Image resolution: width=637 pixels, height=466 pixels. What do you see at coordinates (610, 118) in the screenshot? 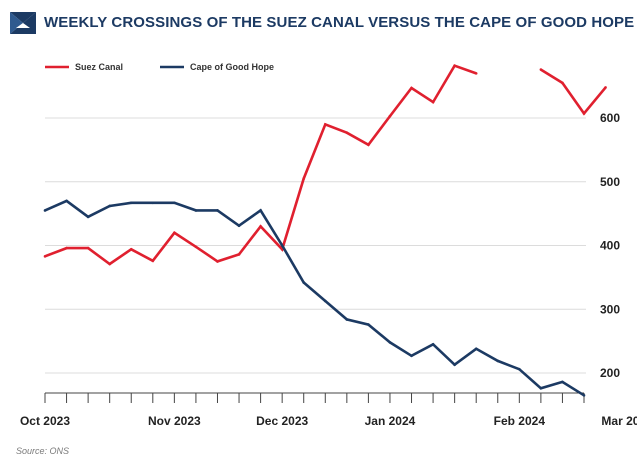
I see `y-tick-label-600: 600` at bounding box center [610, 118].